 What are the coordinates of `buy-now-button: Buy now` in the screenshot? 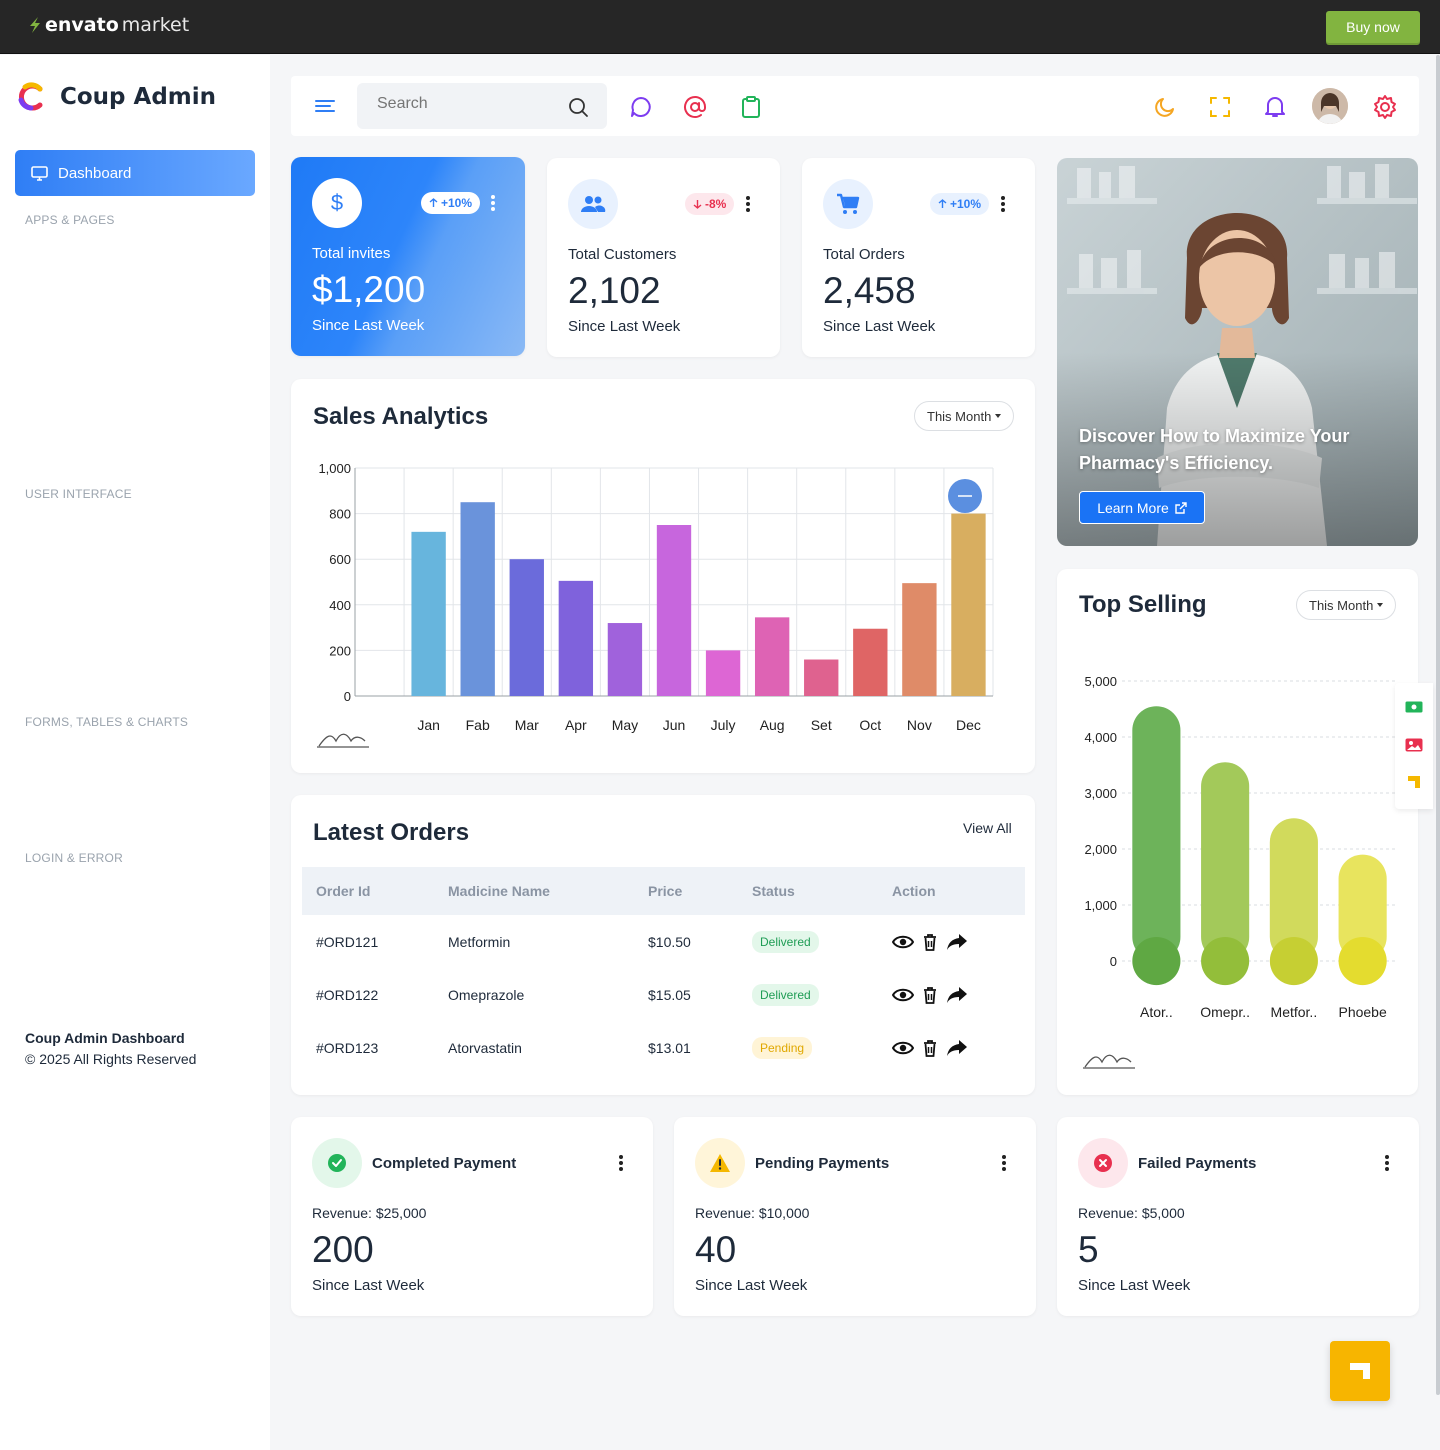 It's located at (1373, 27).